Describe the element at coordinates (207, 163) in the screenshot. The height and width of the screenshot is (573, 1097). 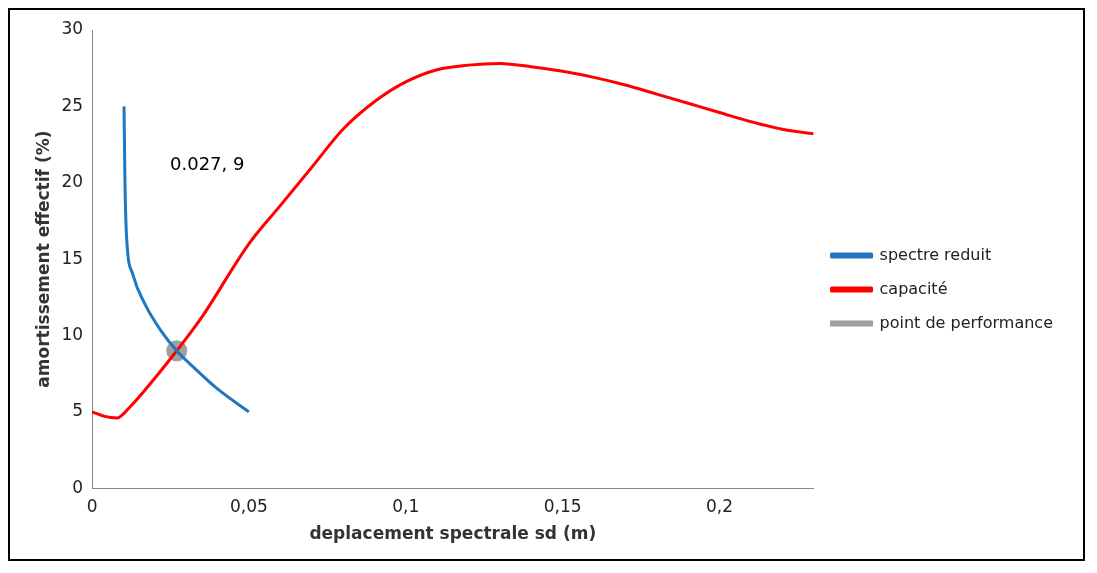
I see `annotation: 0.027, 9` at that location.